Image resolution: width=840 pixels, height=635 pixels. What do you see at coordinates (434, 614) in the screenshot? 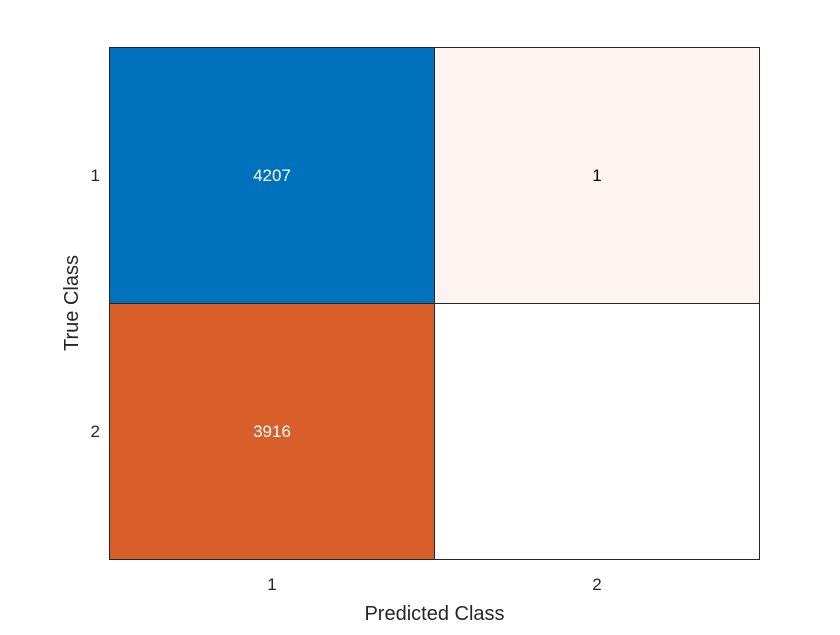
I see `x-axis-label: Predicted Class` at bounding box center [434, 614].